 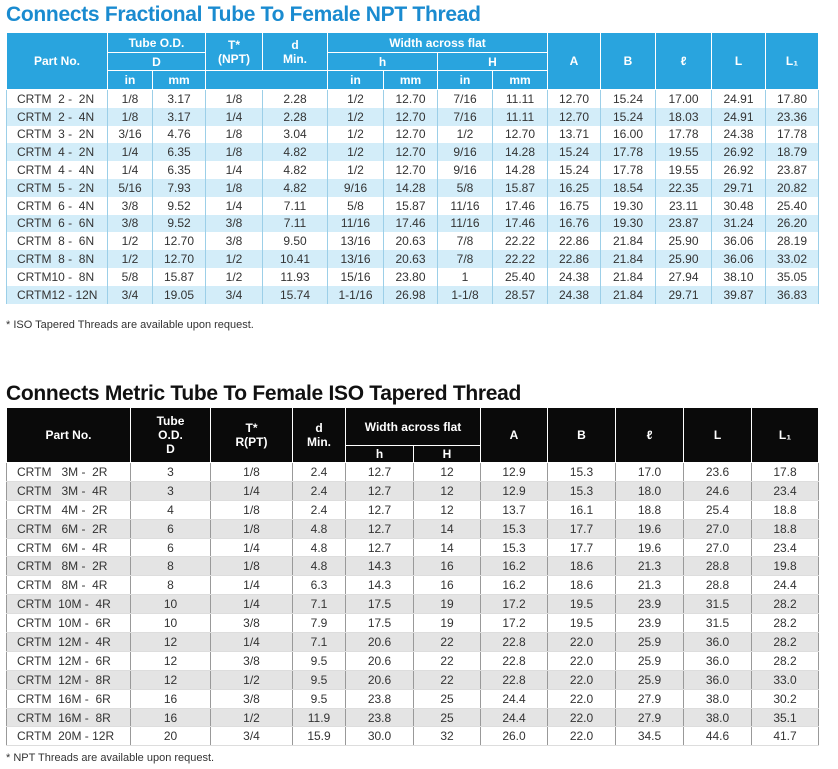 I want to click on table-cell: 31.5, so click(x=718, y=623).